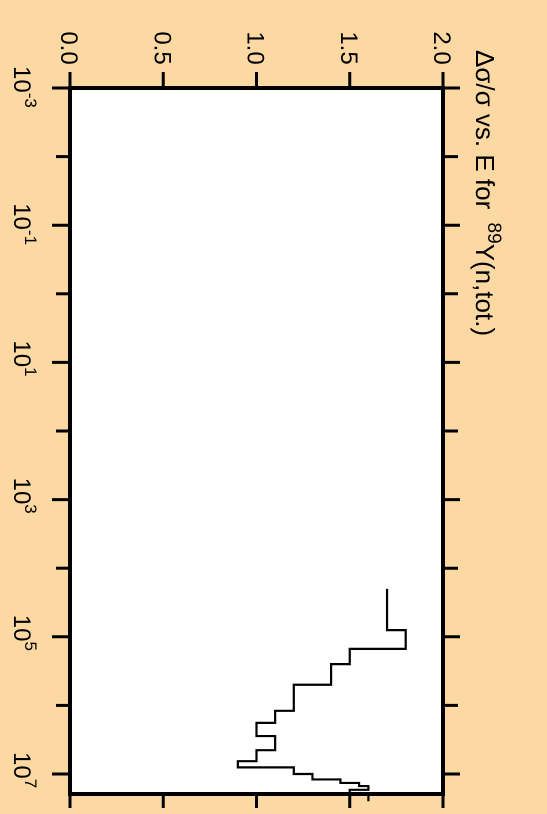 The width and height of the screenshot is (547, 814). What do you see at coordinates (161, 47) in the screenshot?
I see `y-tick-label: 0.5` at bounding box center [161, 47].